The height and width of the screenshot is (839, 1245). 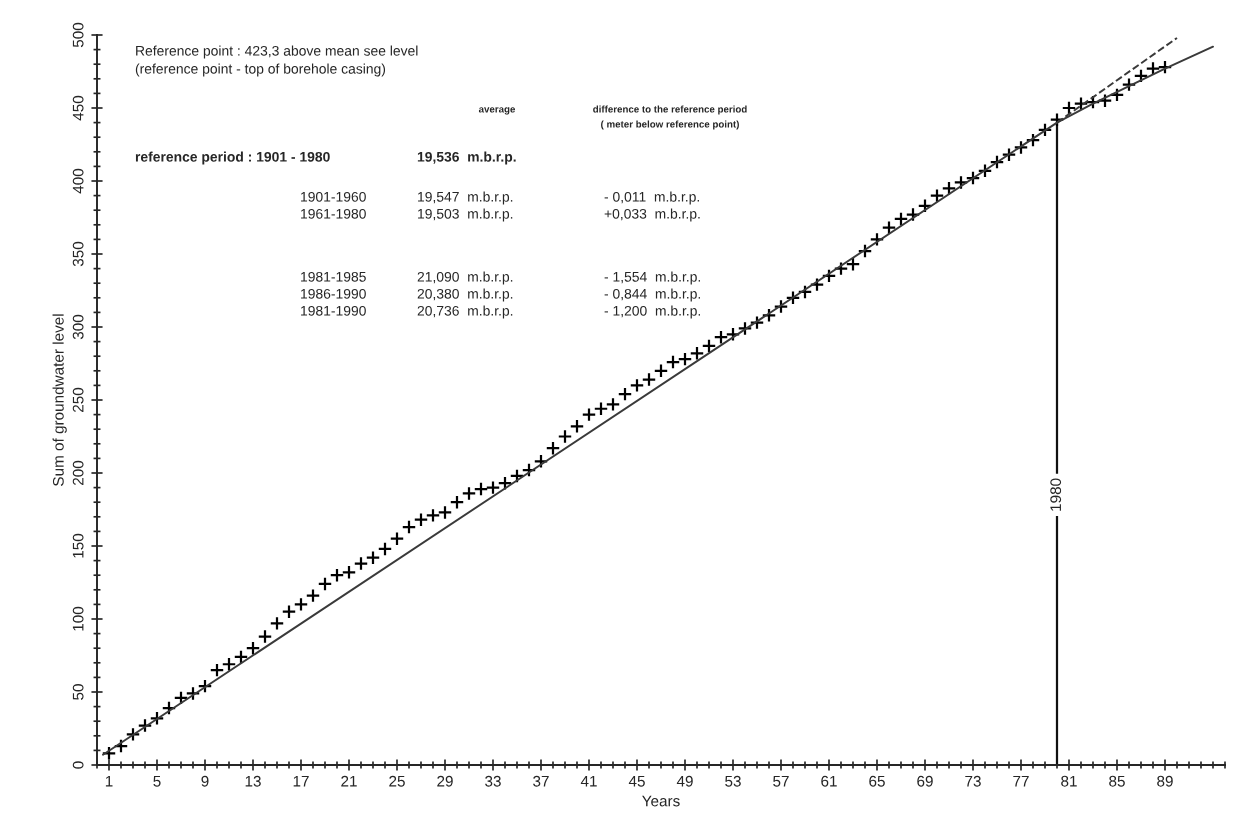 I want to click on annotation: 19,503 m.b.r.p., so click(x=465, y=215).